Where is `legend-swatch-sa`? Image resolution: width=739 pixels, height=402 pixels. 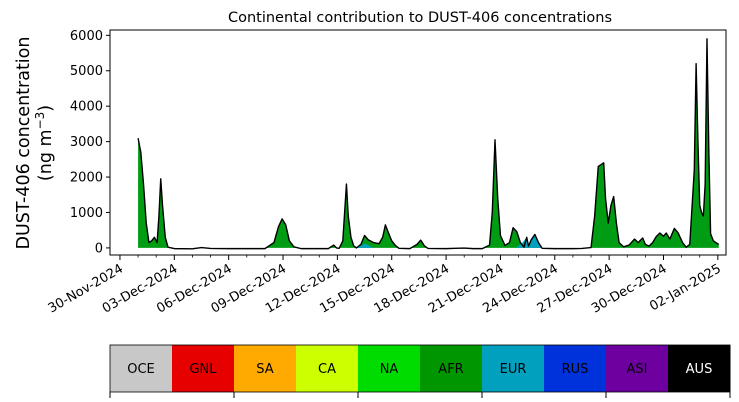
legend-swatch-sa is located at coordinates (265, 368).